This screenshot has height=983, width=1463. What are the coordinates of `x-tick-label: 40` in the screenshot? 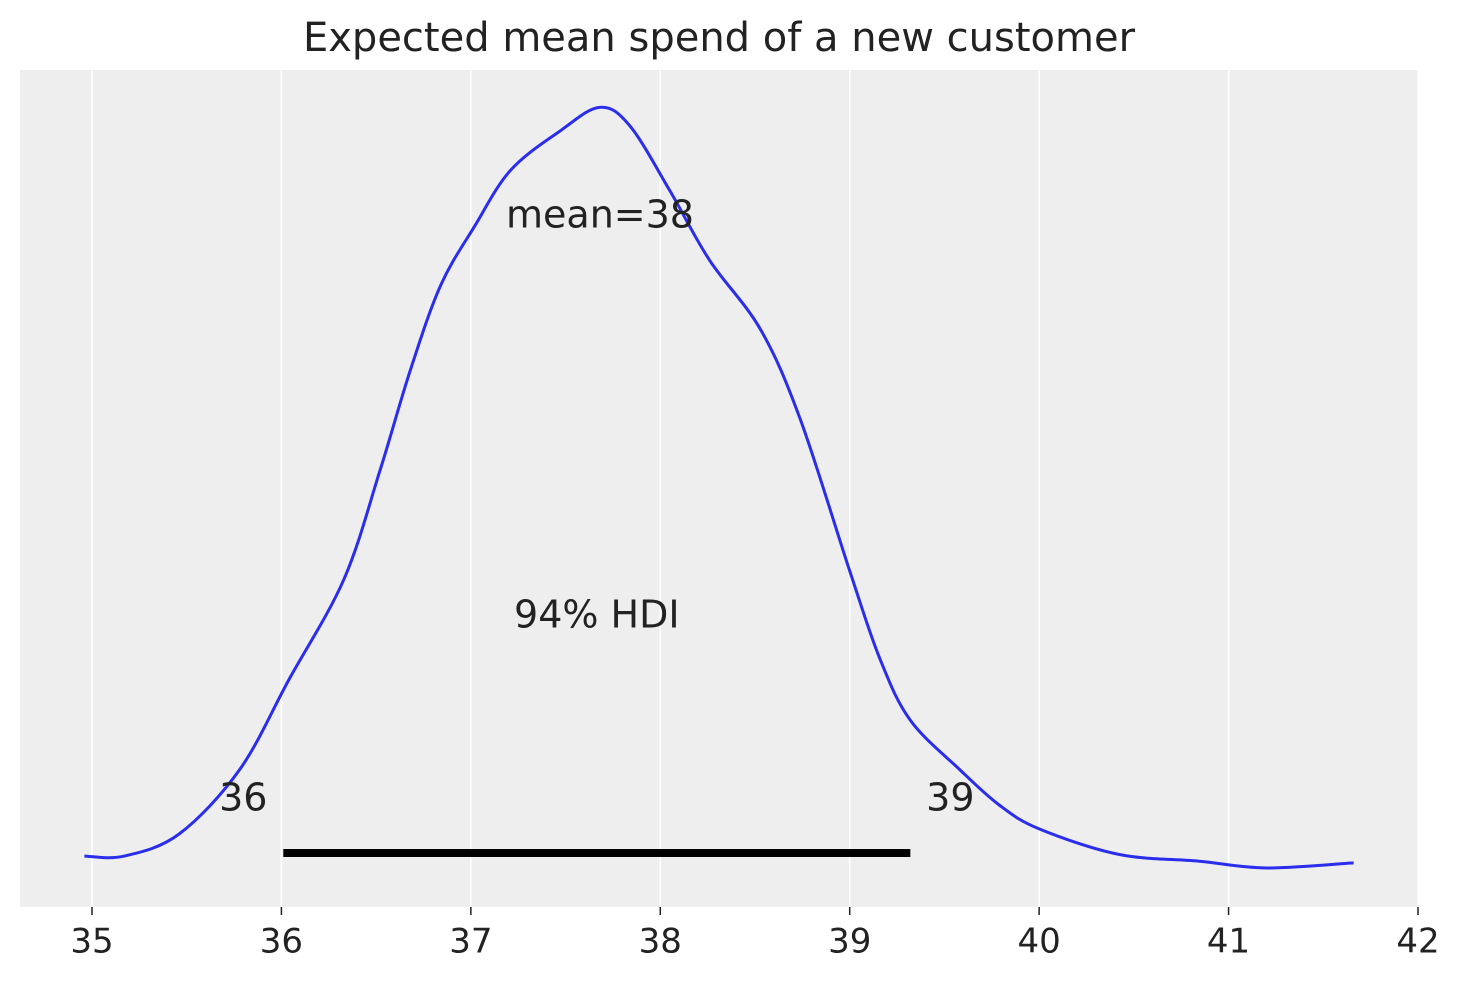 It's located at (1039, 942).